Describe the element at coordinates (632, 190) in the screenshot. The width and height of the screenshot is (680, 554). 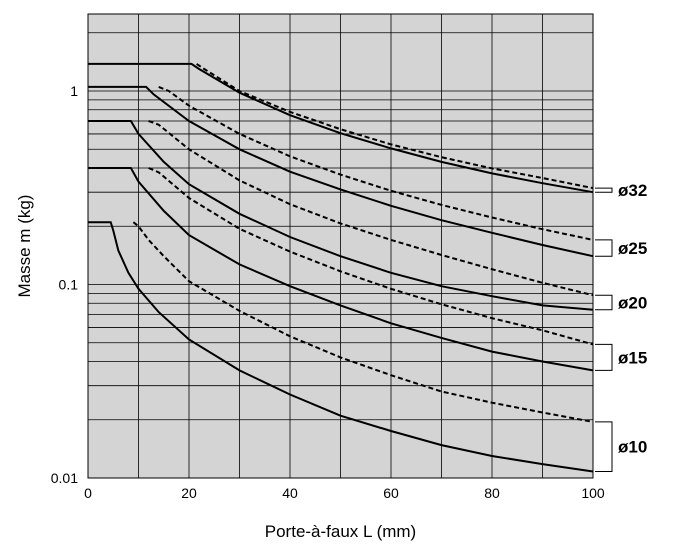
I see `series-label: ø32` at that location.